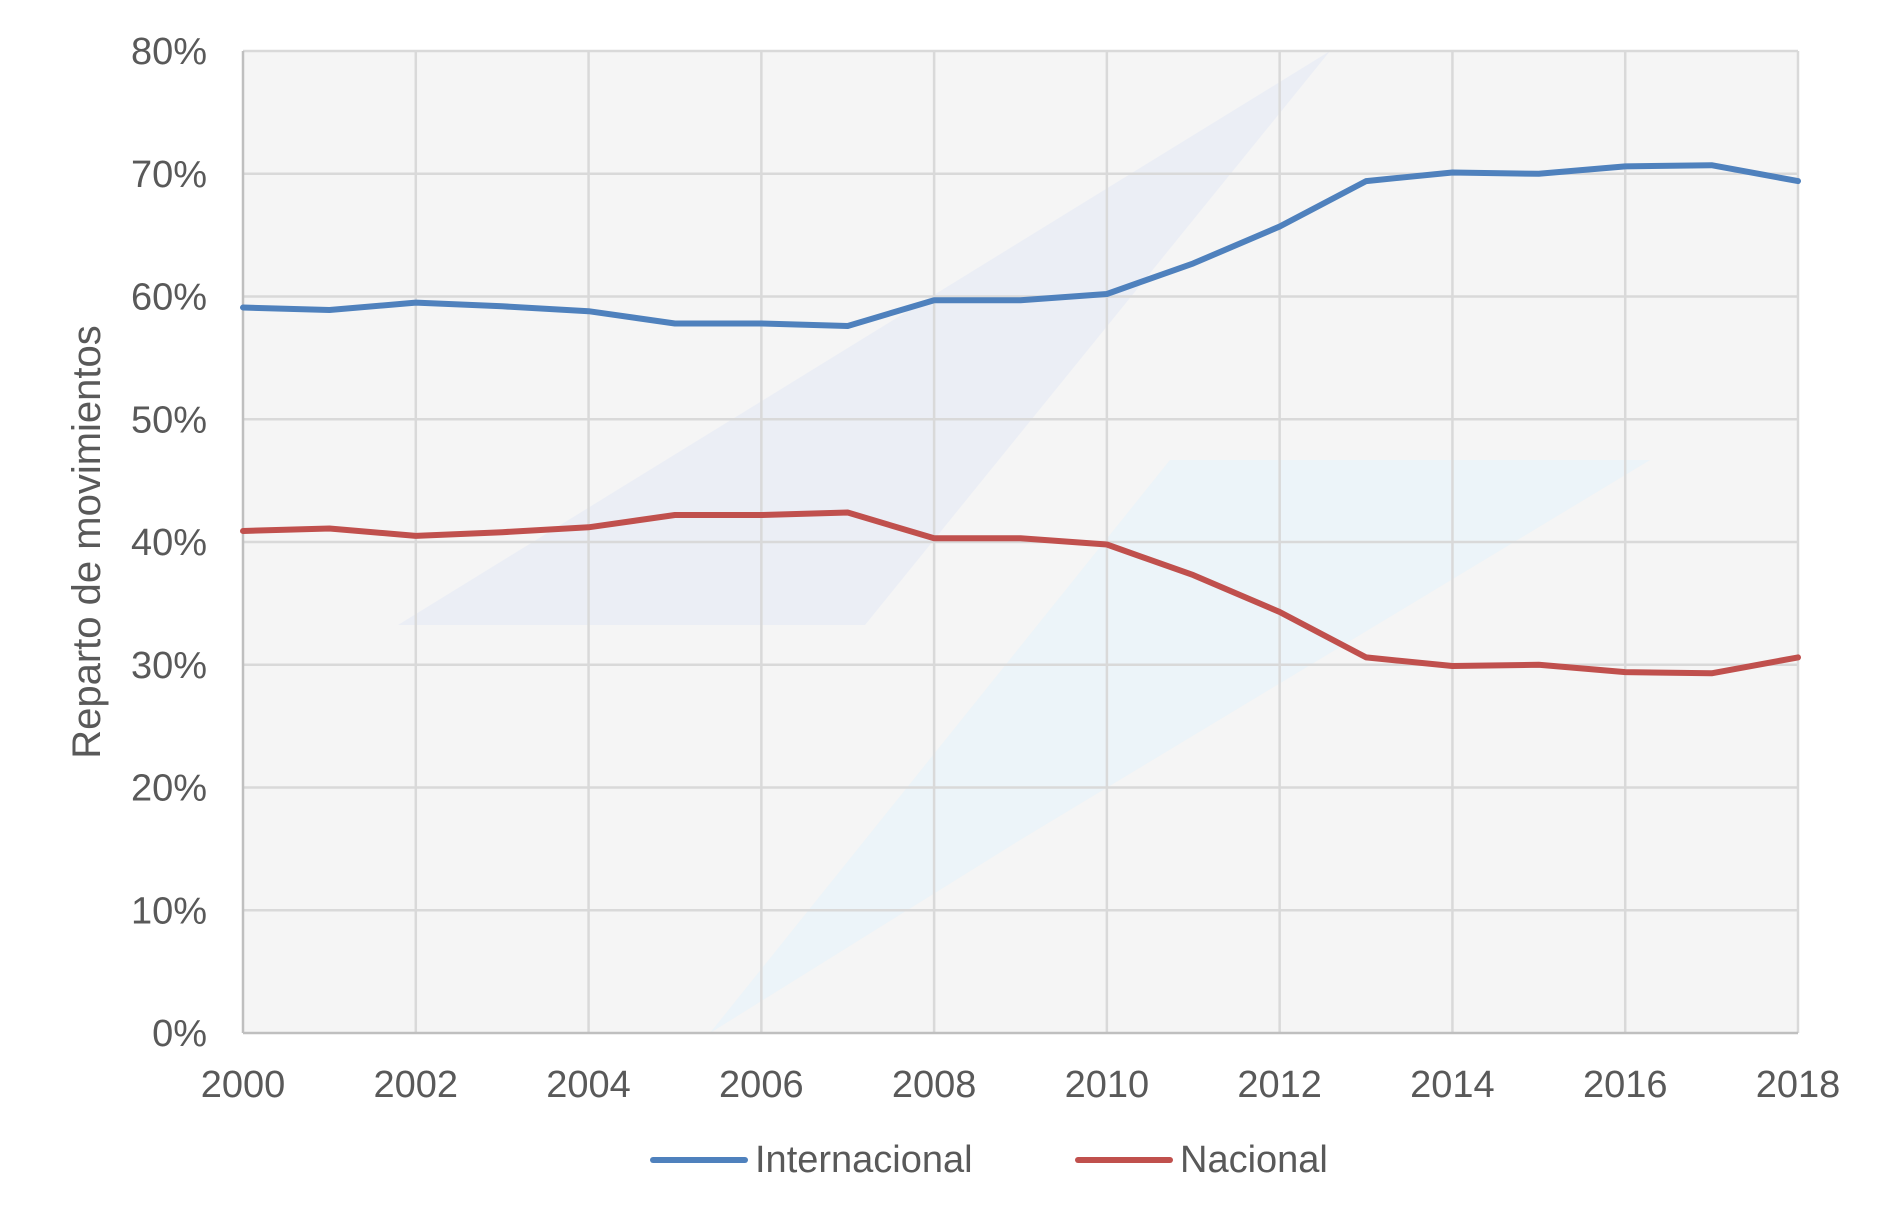 The image size is (1881, 1229). I want to click on x-tick-label: 2012, so click(1279, 1085).